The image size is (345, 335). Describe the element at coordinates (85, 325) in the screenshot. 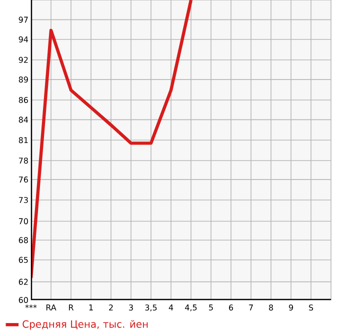

I see `legend-label: Средняя Цена, тыс. йен` at that location.